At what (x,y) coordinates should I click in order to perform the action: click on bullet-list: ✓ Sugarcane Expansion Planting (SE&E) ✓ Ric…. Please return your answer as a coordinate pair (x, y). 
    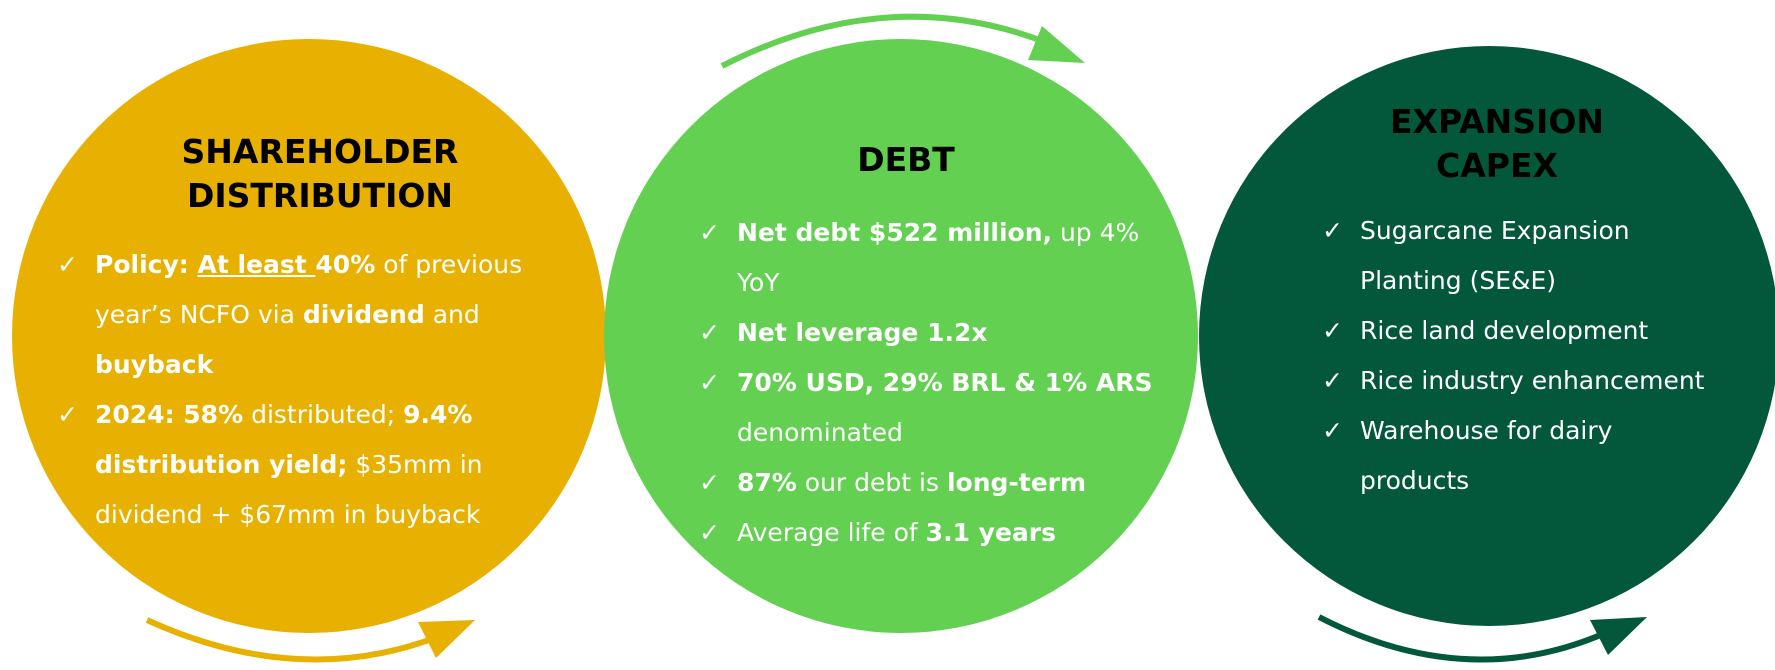
    Looking at the image, I should click on (1517, 356).